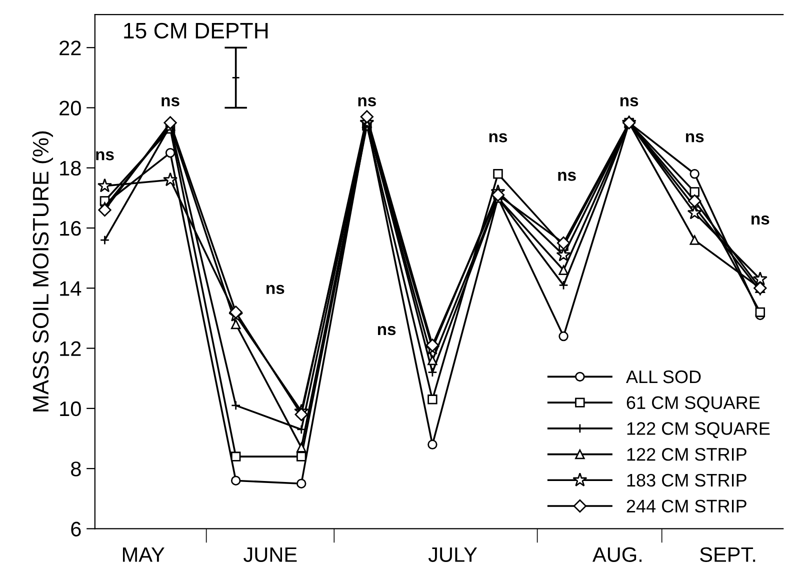 This screenshot has height=581, width=791. I want to click on text: JULY, so click(453, 554).